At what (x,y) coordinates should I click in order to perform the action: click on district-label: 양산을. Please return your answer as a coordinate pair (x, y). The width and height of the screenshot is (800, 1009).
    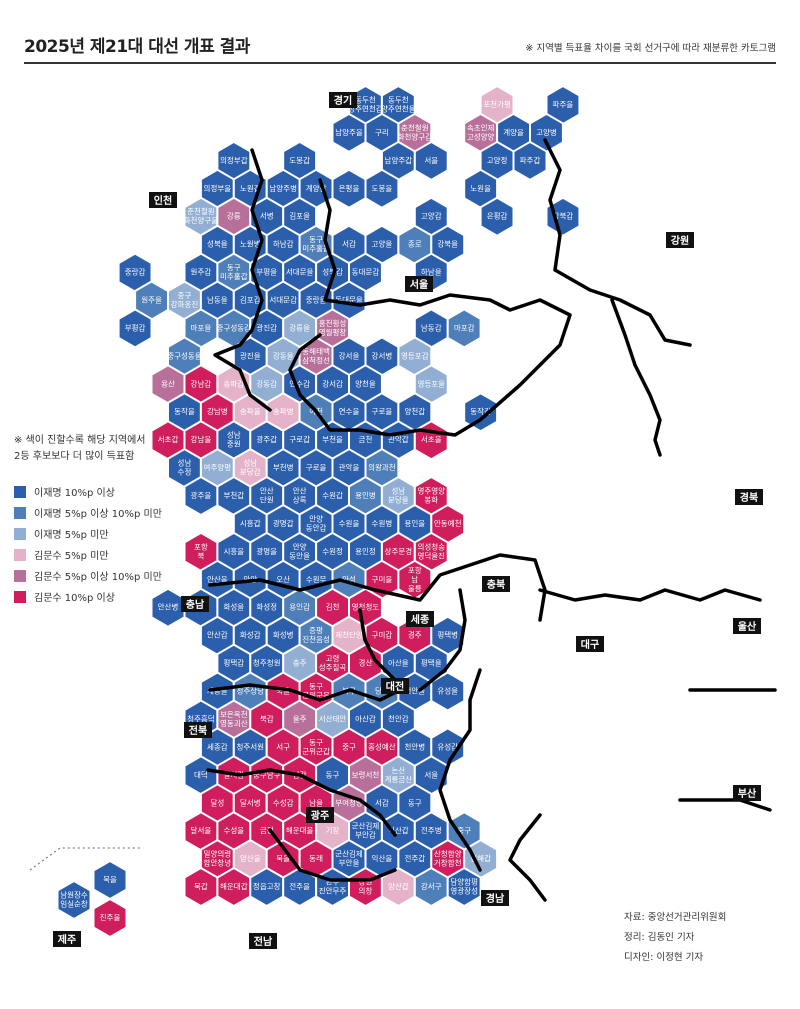
    Looking at the image, I should click on (250, 858).